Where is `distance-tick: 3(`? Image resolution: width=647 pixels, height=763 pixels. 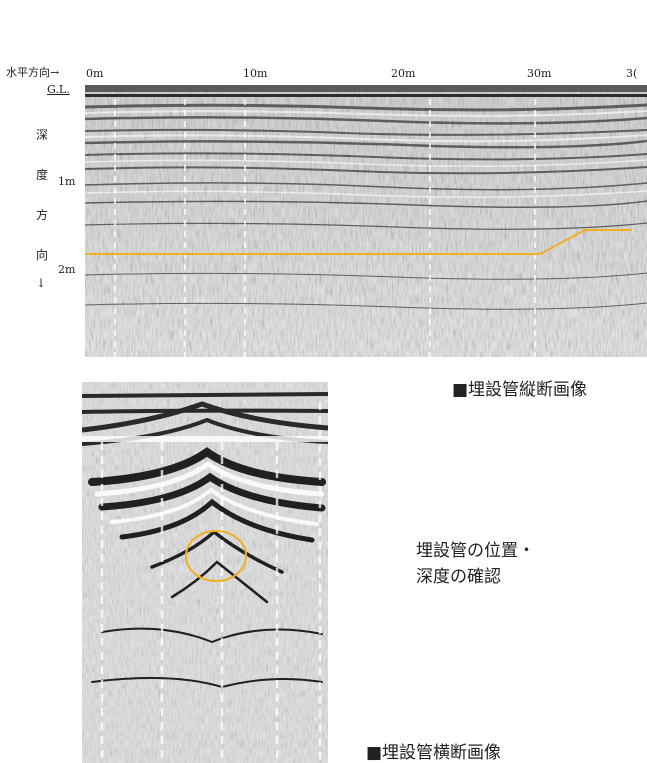 distance-tick: 3( is located at coordinates (632, 73).